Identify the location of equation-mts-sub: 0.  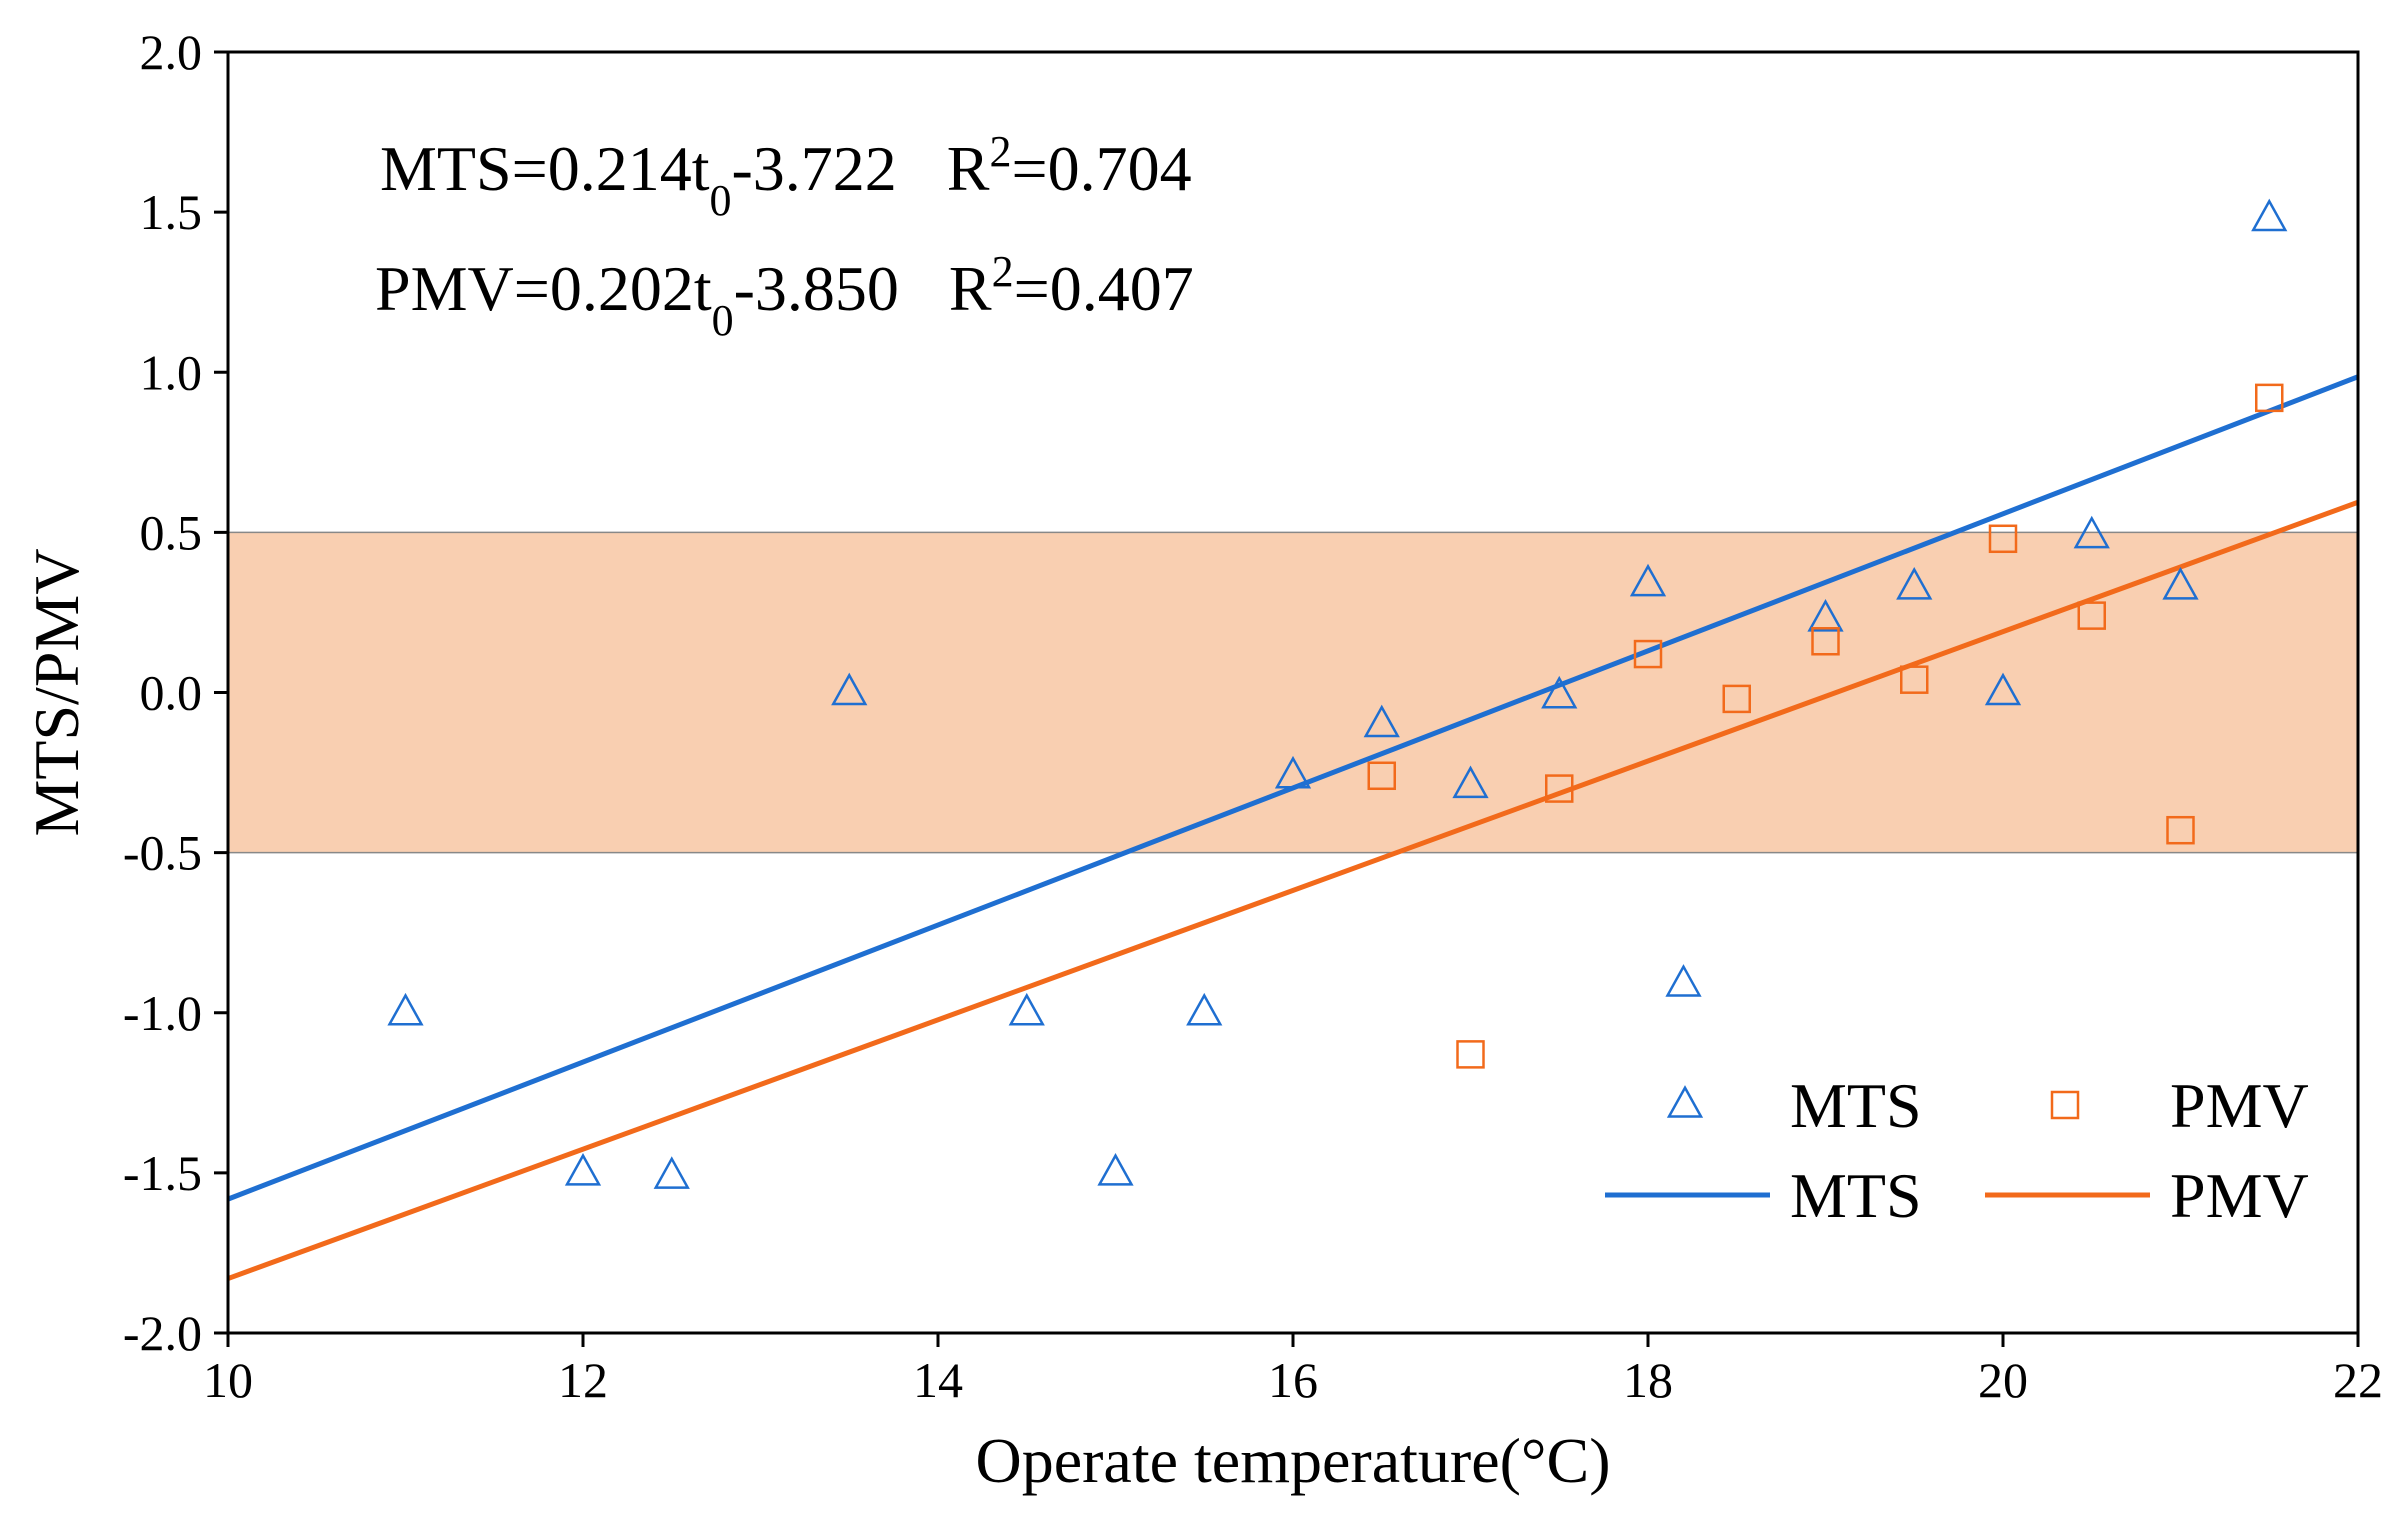
(720, 200).